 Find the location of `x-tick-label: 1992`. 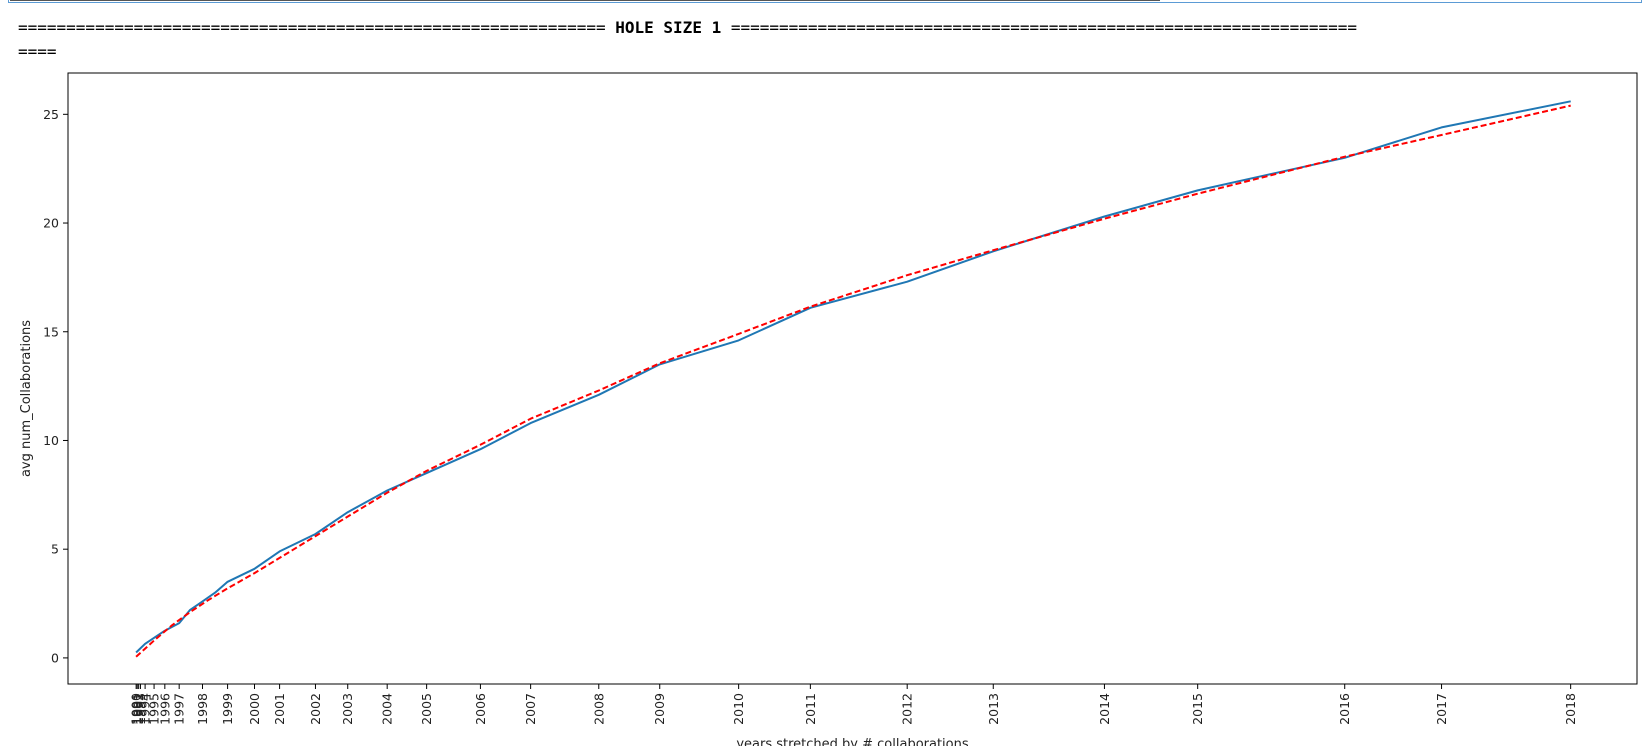

x-tick-label: 1992 is located at coordinates (138, 709).